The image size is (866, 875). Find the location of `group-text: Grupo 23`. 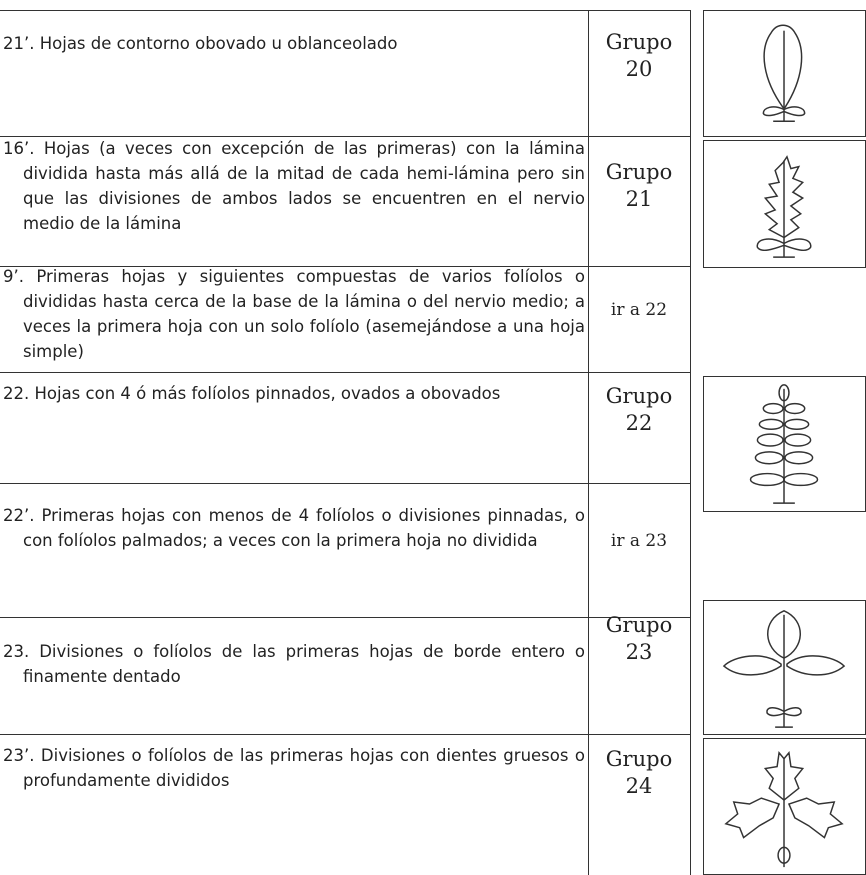

group-text: Grupo 23 is located at coordinates (639, 638).